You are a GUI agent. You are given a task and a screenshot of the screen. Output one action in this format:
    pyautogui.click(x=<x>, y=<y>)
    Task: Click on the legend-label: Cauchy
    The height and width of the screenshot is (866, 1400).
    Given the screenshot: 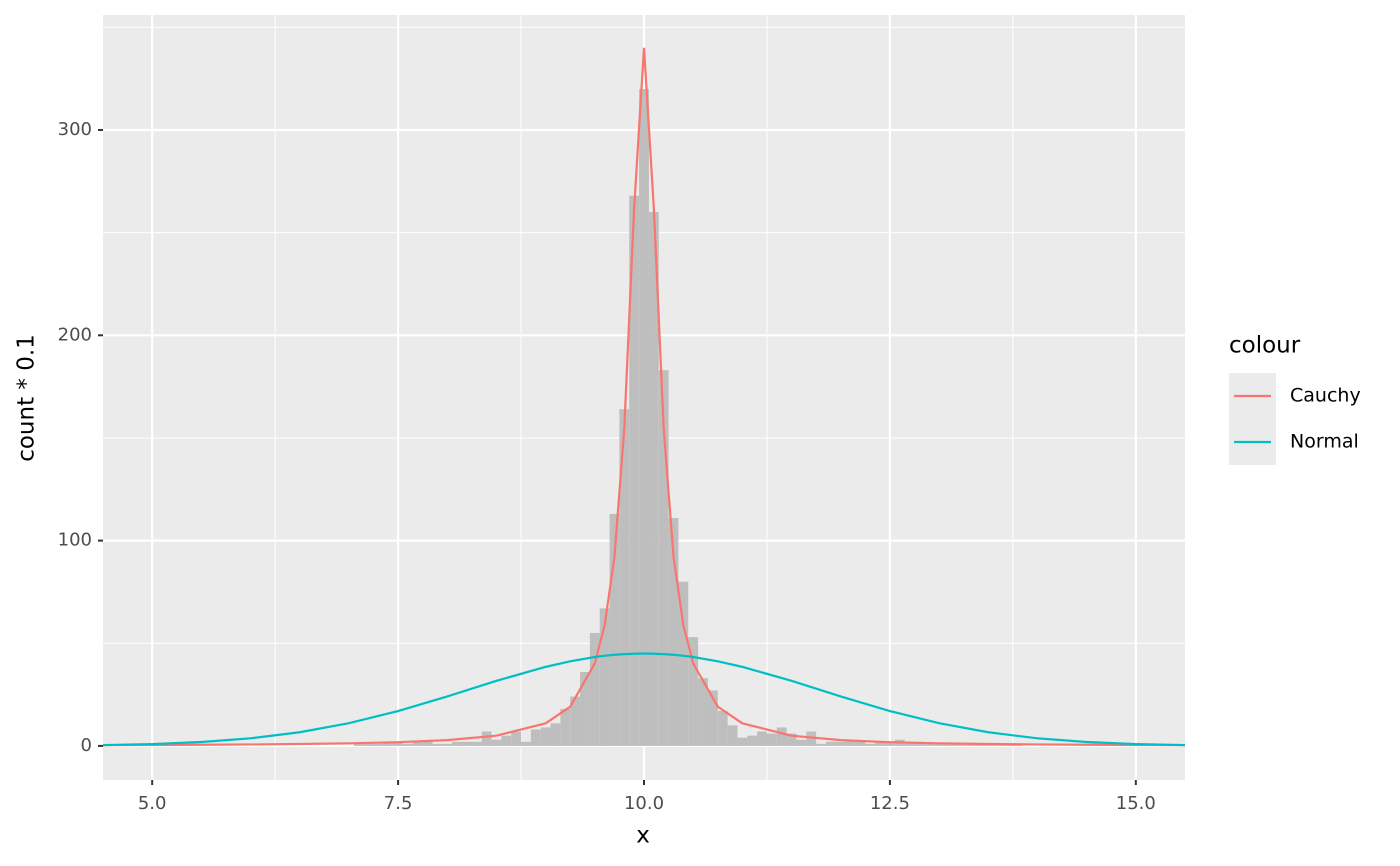 What is the action you would take?
    pyautogui.click(x=1325, y=396)
    